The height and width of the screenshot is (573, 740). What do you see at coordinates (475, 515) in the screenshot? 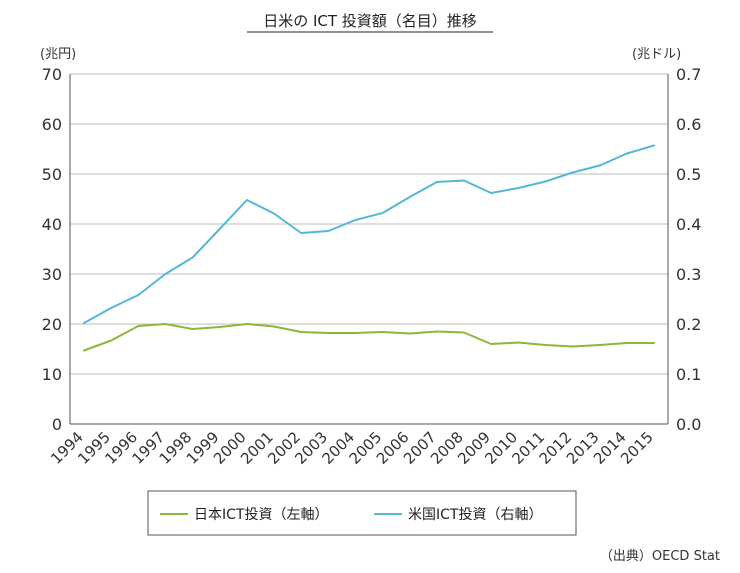
I see `legend-label-us: 米国ICT投資（右軸）` at bounding box center [475, 515].